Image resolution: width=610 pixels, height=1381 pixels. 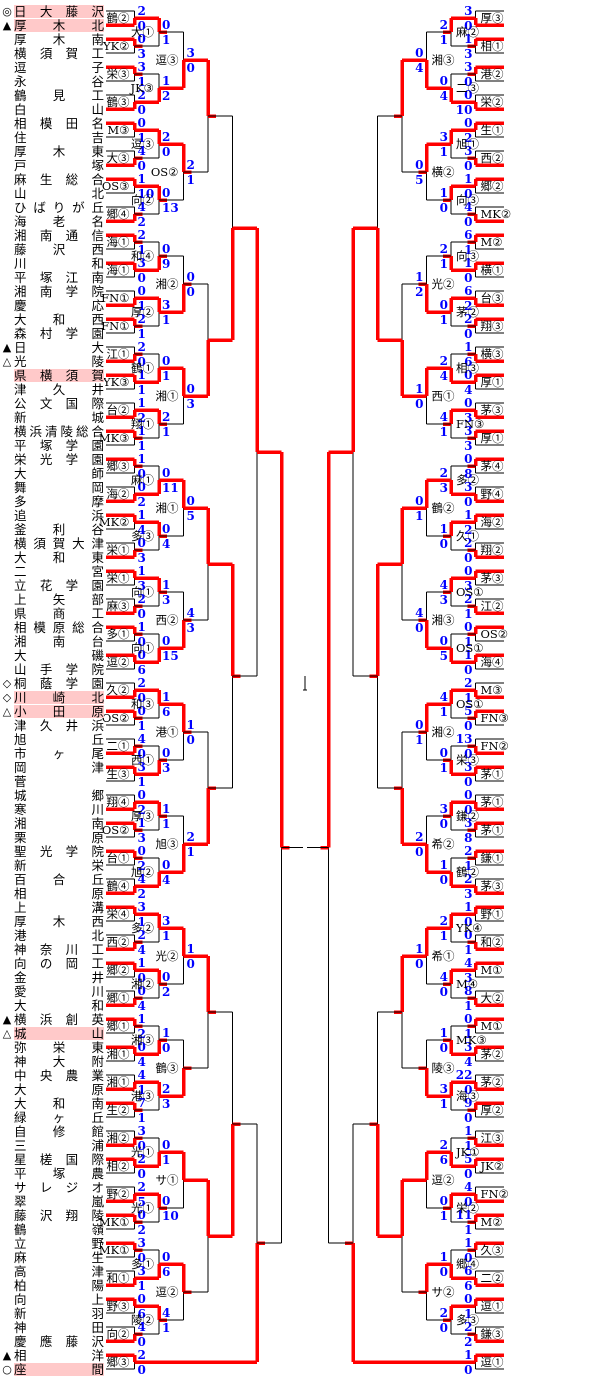 I want to click on team-name: 鶴嶺, so click(x=59, y=1229).